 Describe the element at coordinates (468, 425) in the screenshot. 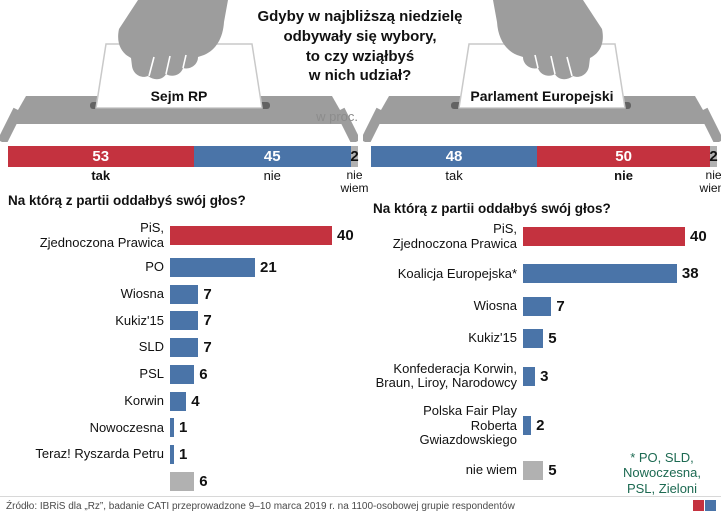

I see `party-label: Polska Fair Play Roberta Gwiazdowskiego` at that location.